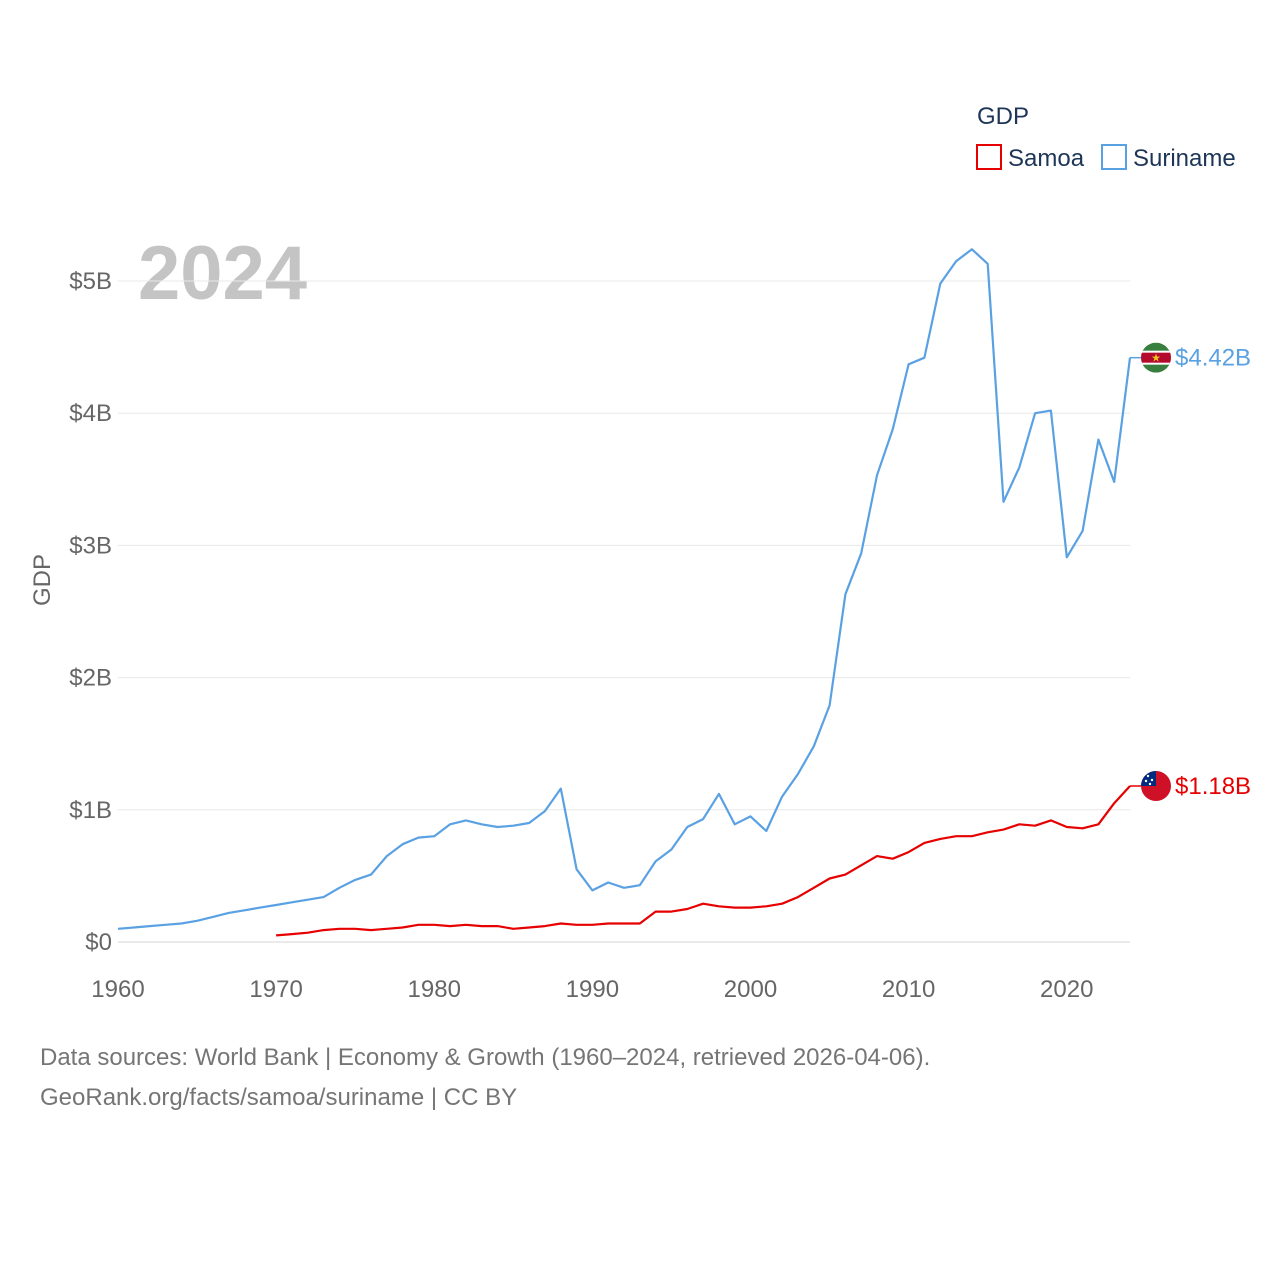  What do you see at coordinates (908, 989) in the screenshot?
I see `x-tick-label: 2010` at bounding box center [908, 989].